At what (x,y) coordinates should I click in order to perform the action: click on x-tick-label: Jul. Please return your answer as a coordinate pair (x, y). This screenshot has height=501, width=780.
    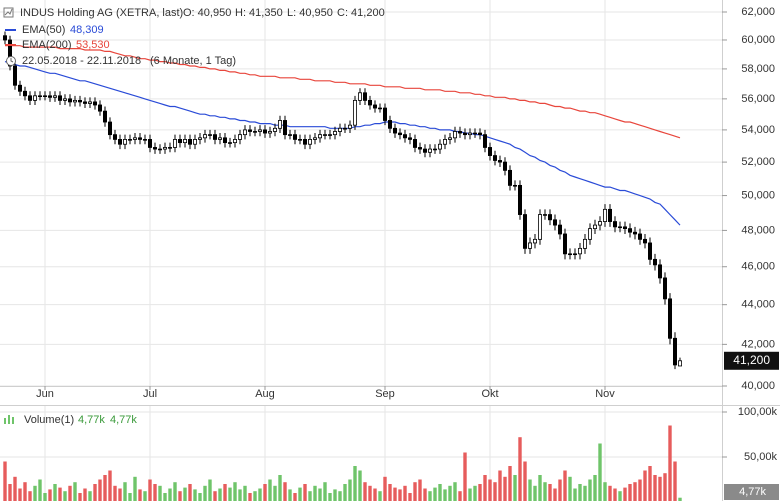
    Looking at the image, I should click on (150, 394).